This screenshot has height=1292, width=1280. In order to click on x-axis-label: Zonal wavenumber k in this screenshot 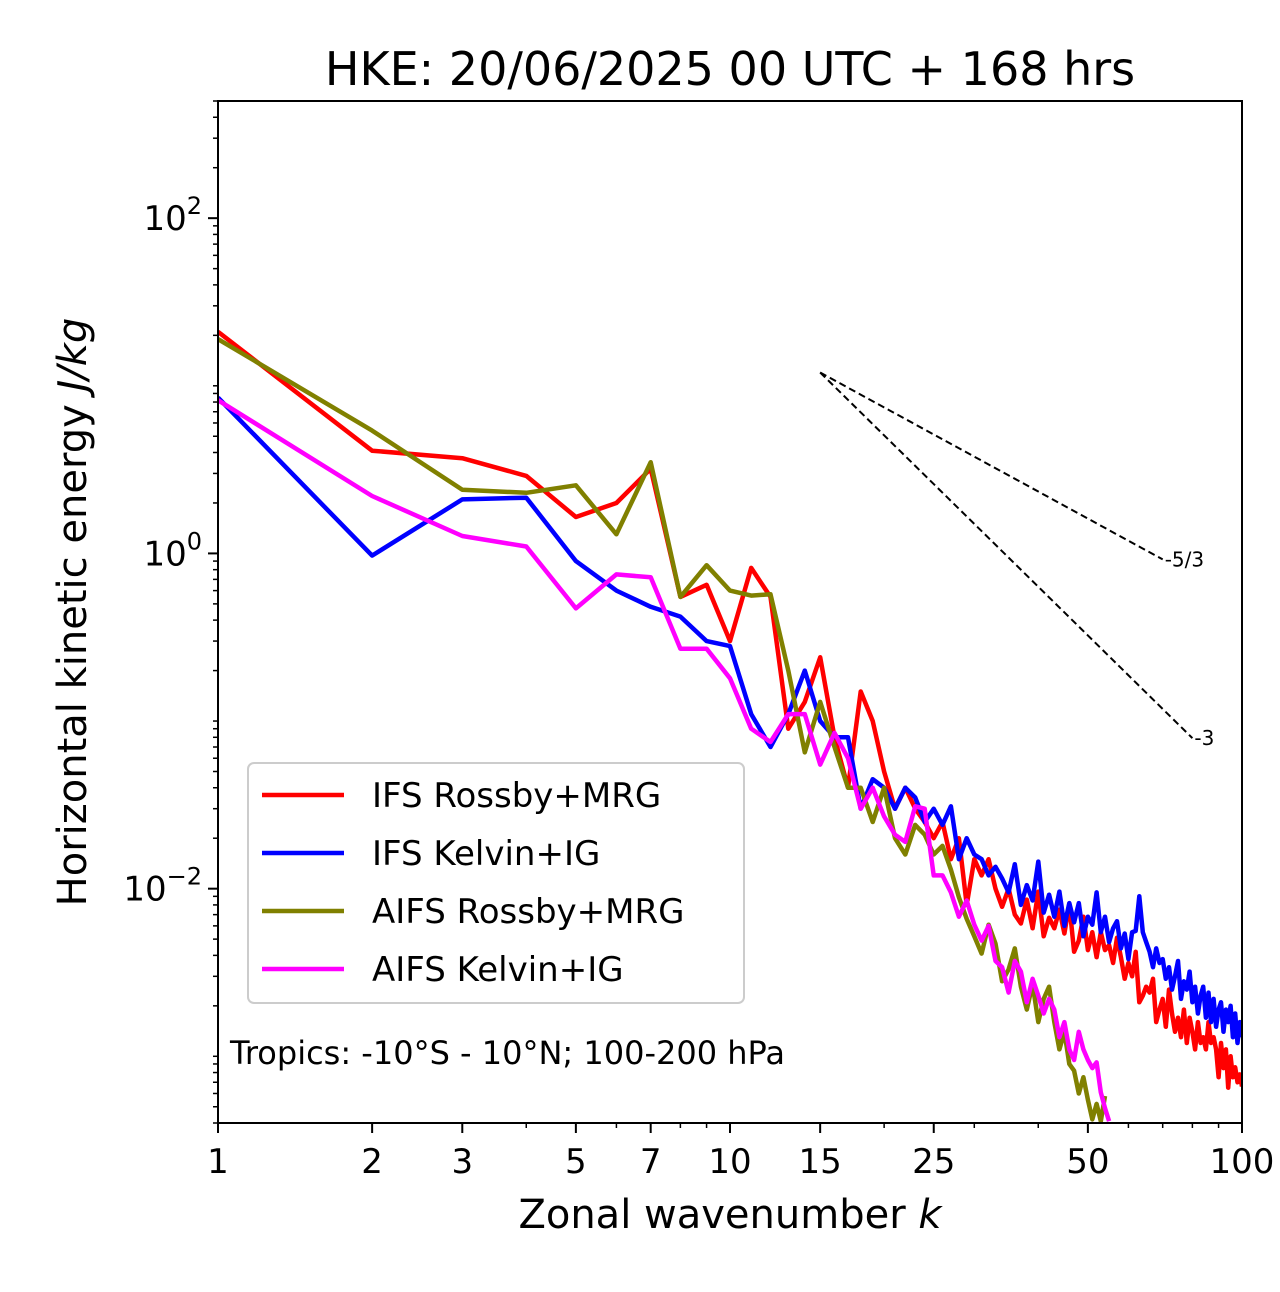, I will do `click(730, 1215)`.